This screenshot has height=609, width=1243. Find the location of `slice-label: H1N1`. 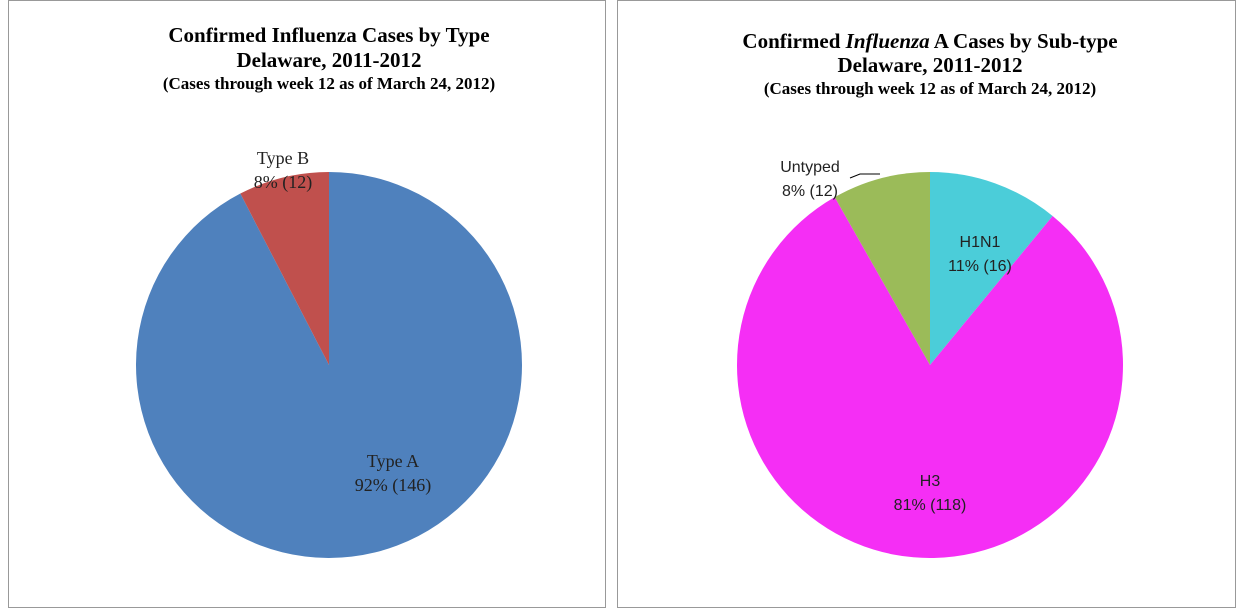

slice-label: H1N1 is located at coordinates (980, 242).